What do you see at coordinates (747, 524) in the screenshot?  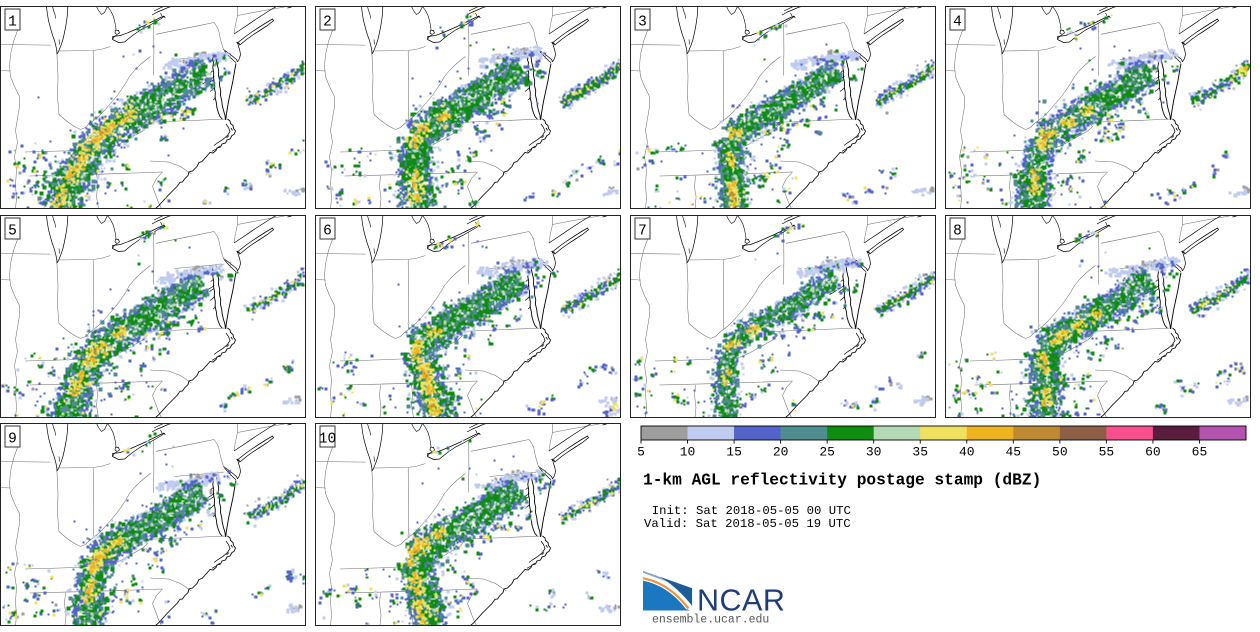 I see `svg-text: Valid: Sat 2018-05-05 19 UTC` at bounding box center [747, 524].